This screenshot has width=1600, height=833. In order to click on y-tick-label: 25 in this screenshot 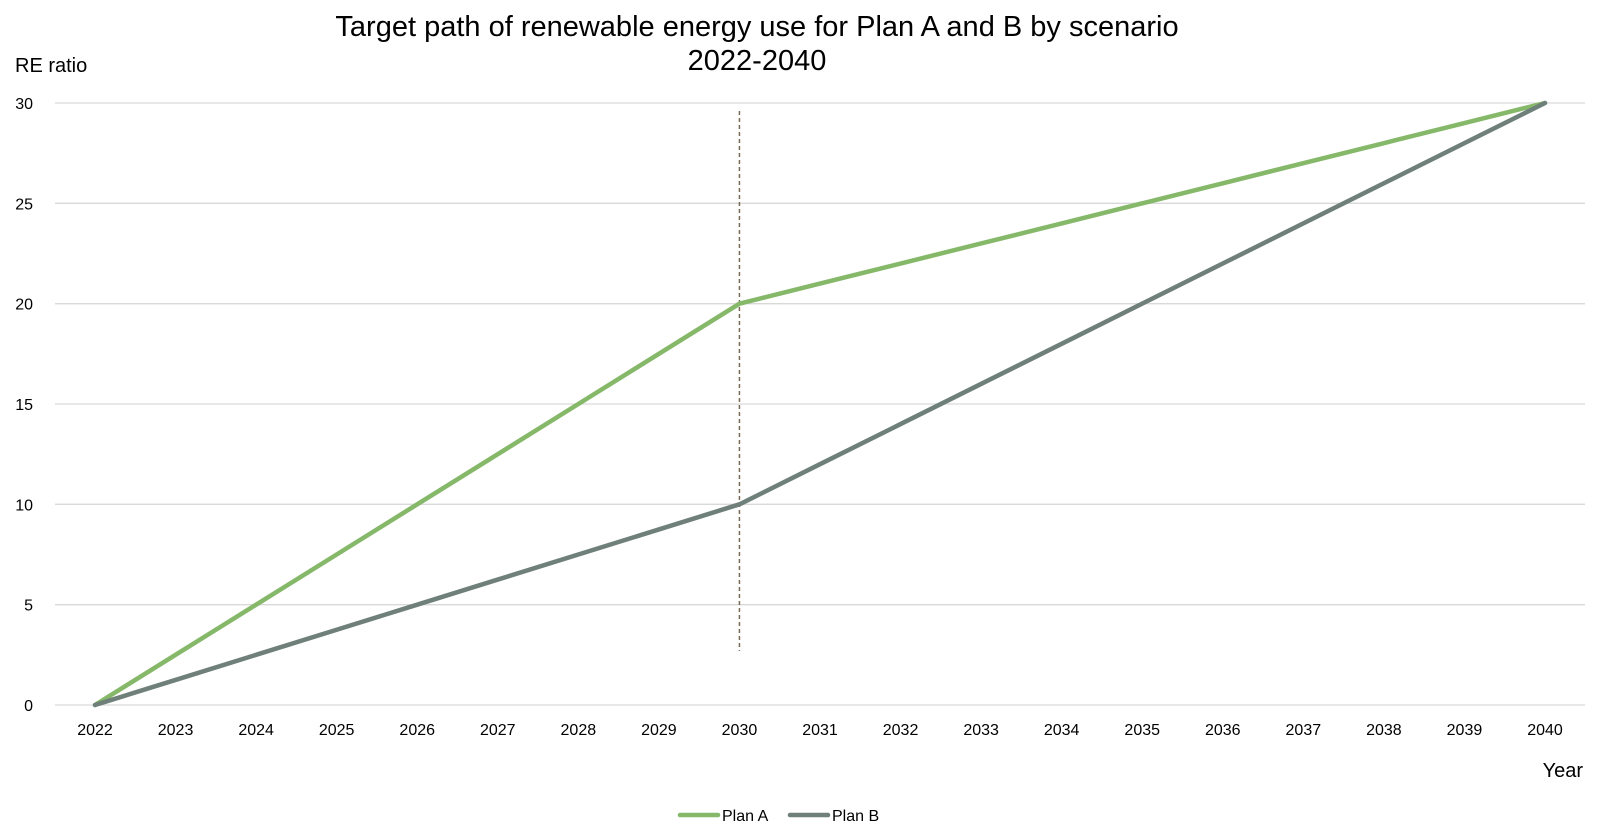, I will do `click(24, 204)`.